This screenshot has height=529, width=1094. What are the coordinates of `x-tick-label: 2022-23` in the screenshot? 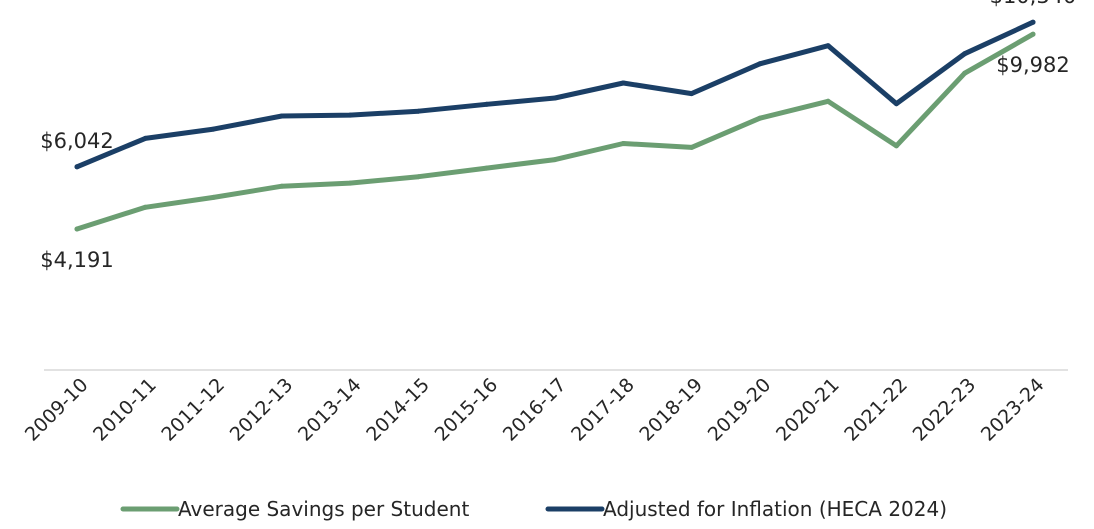 It's located at (945, 410).